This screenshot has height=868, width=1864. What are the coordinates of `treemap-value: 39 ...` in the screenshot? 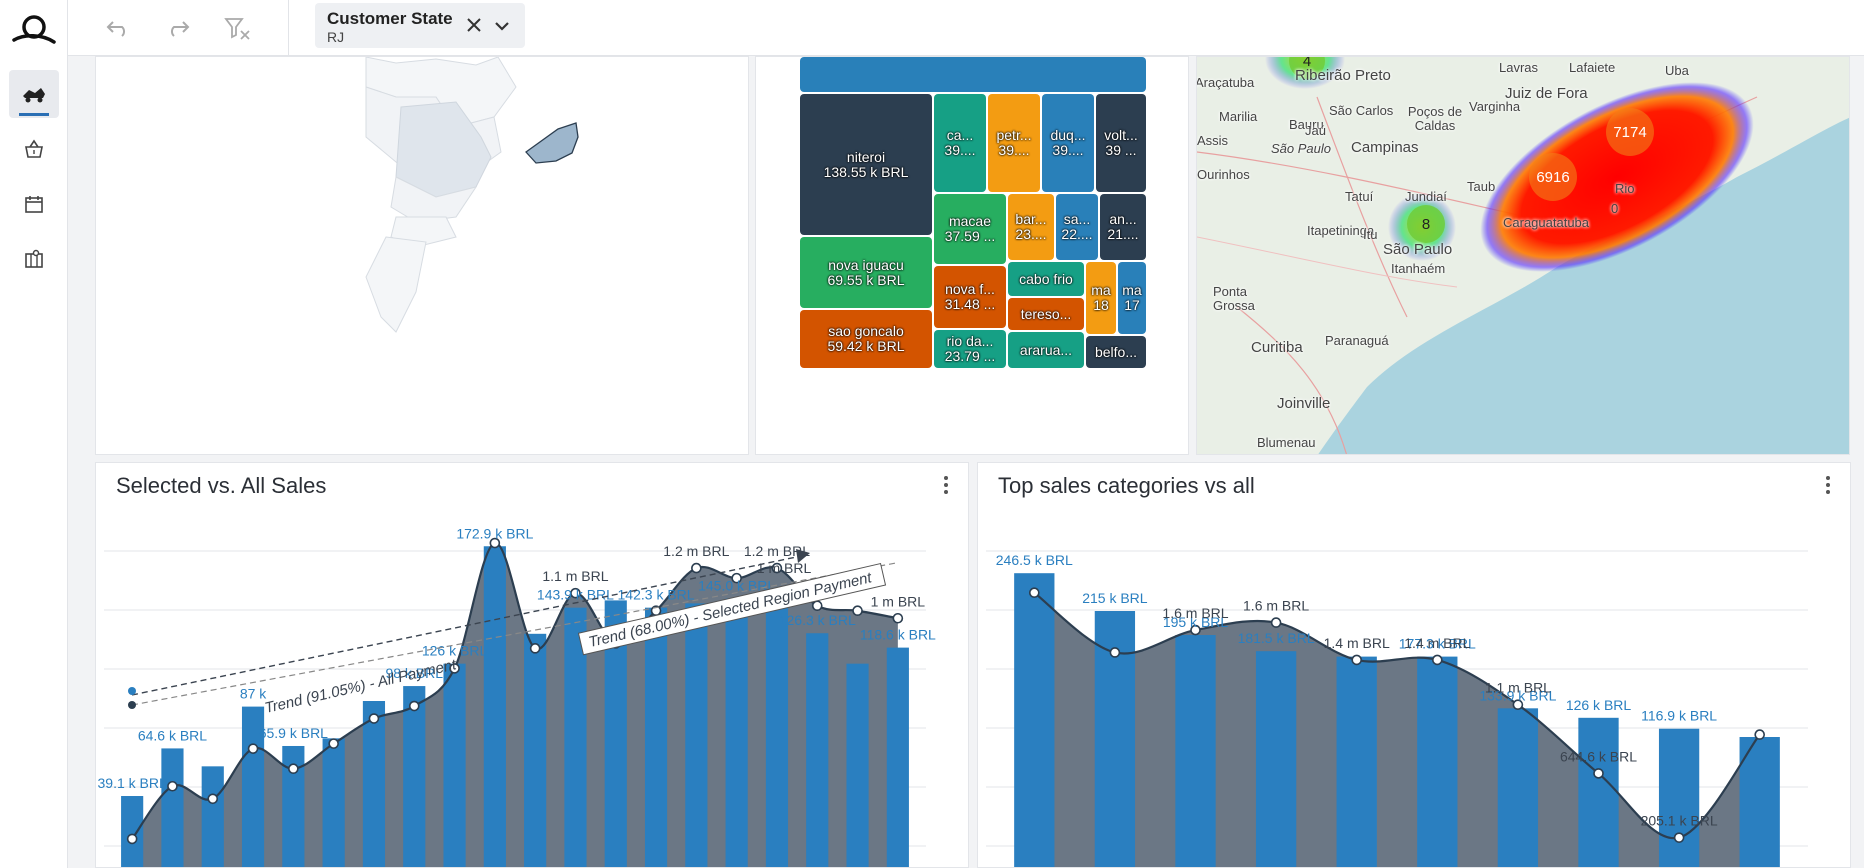 It's located at (1121, 150).